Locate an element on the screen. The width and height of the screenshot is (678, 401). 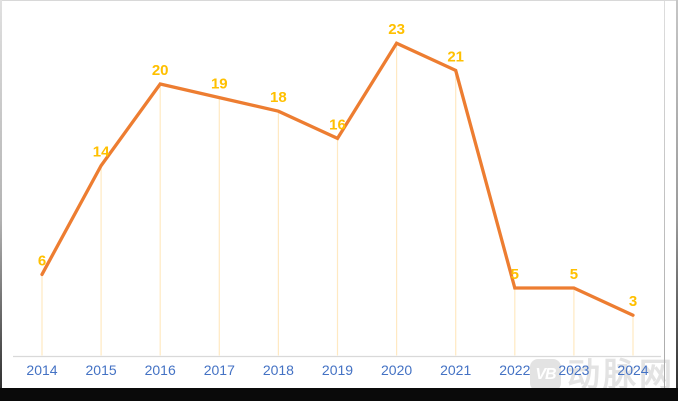
watermark: VB 动脉网 is located at coordinates (602, 375).